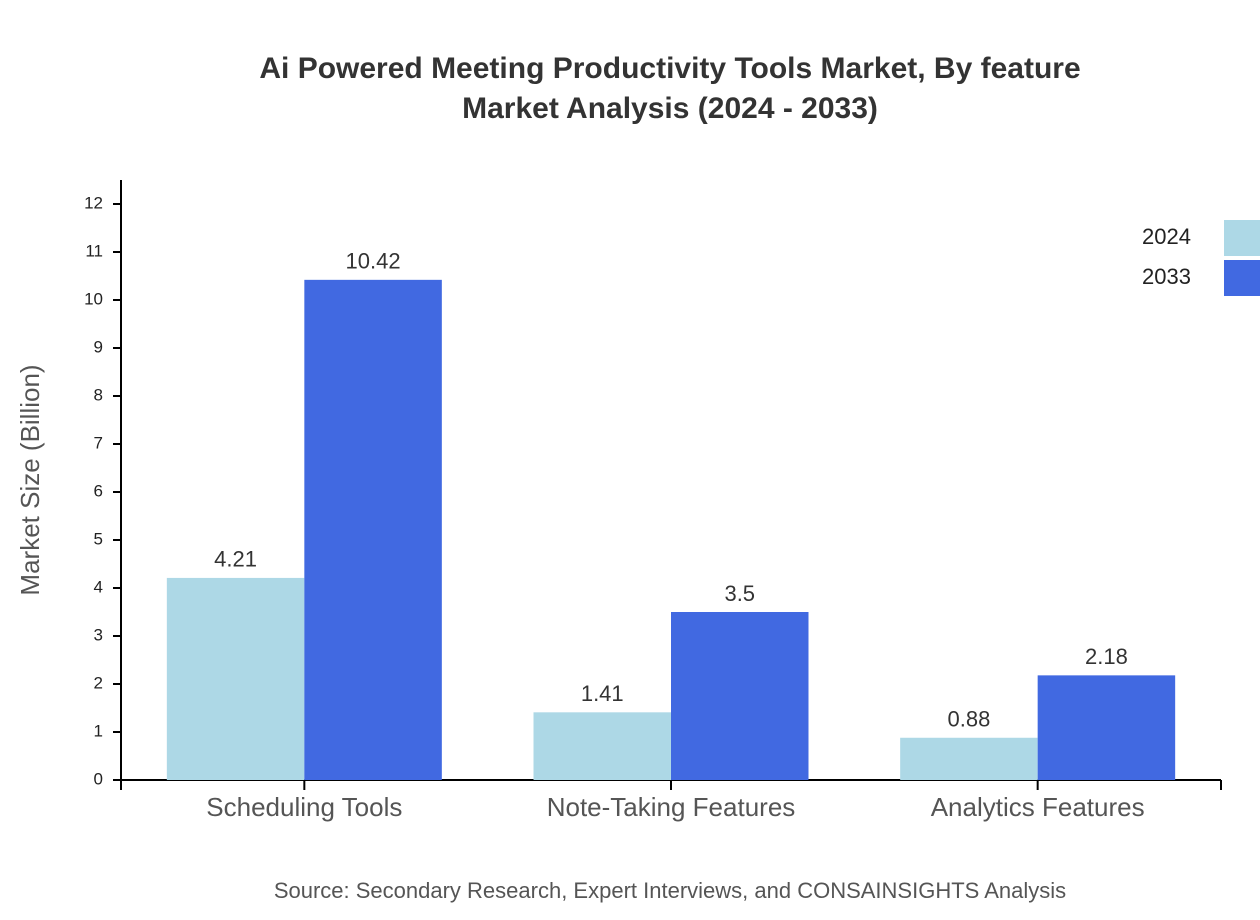  What do you see at coordinates (1166, 236) in the screenshot?
I see `legend-label: 2024` at bounding box center [1166, 236].